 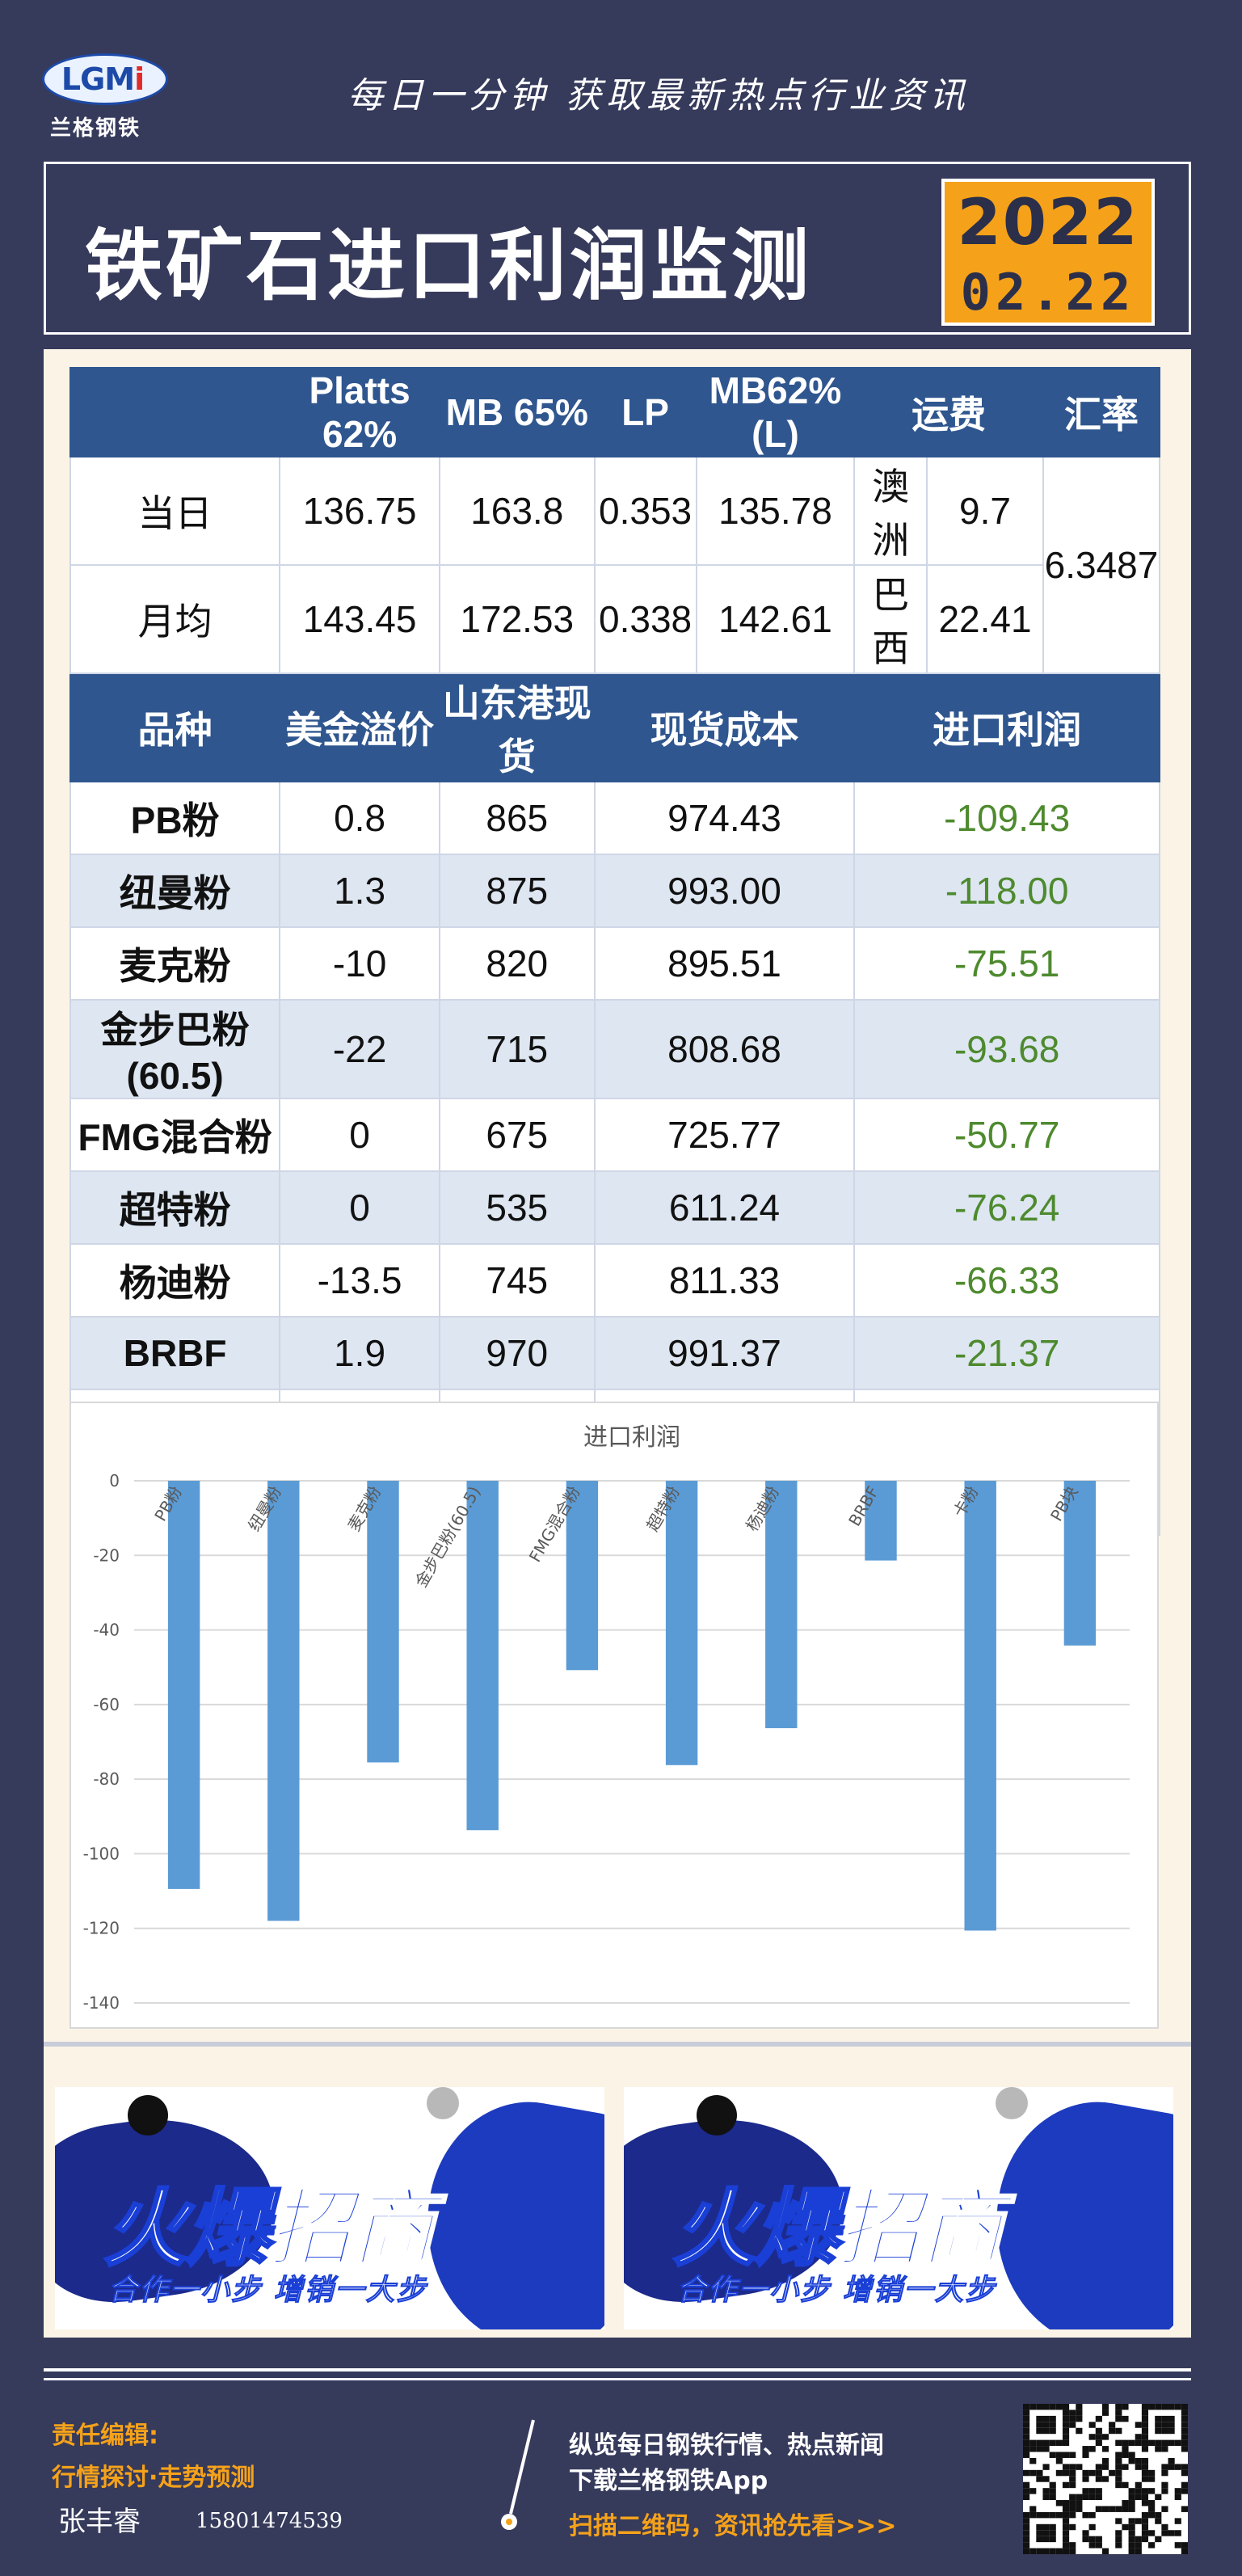 What do you see at coordinates (724, 1353) in the screenshot?
I see `profit-cell-cost: 991.37` at bounding box center [724, 1353].